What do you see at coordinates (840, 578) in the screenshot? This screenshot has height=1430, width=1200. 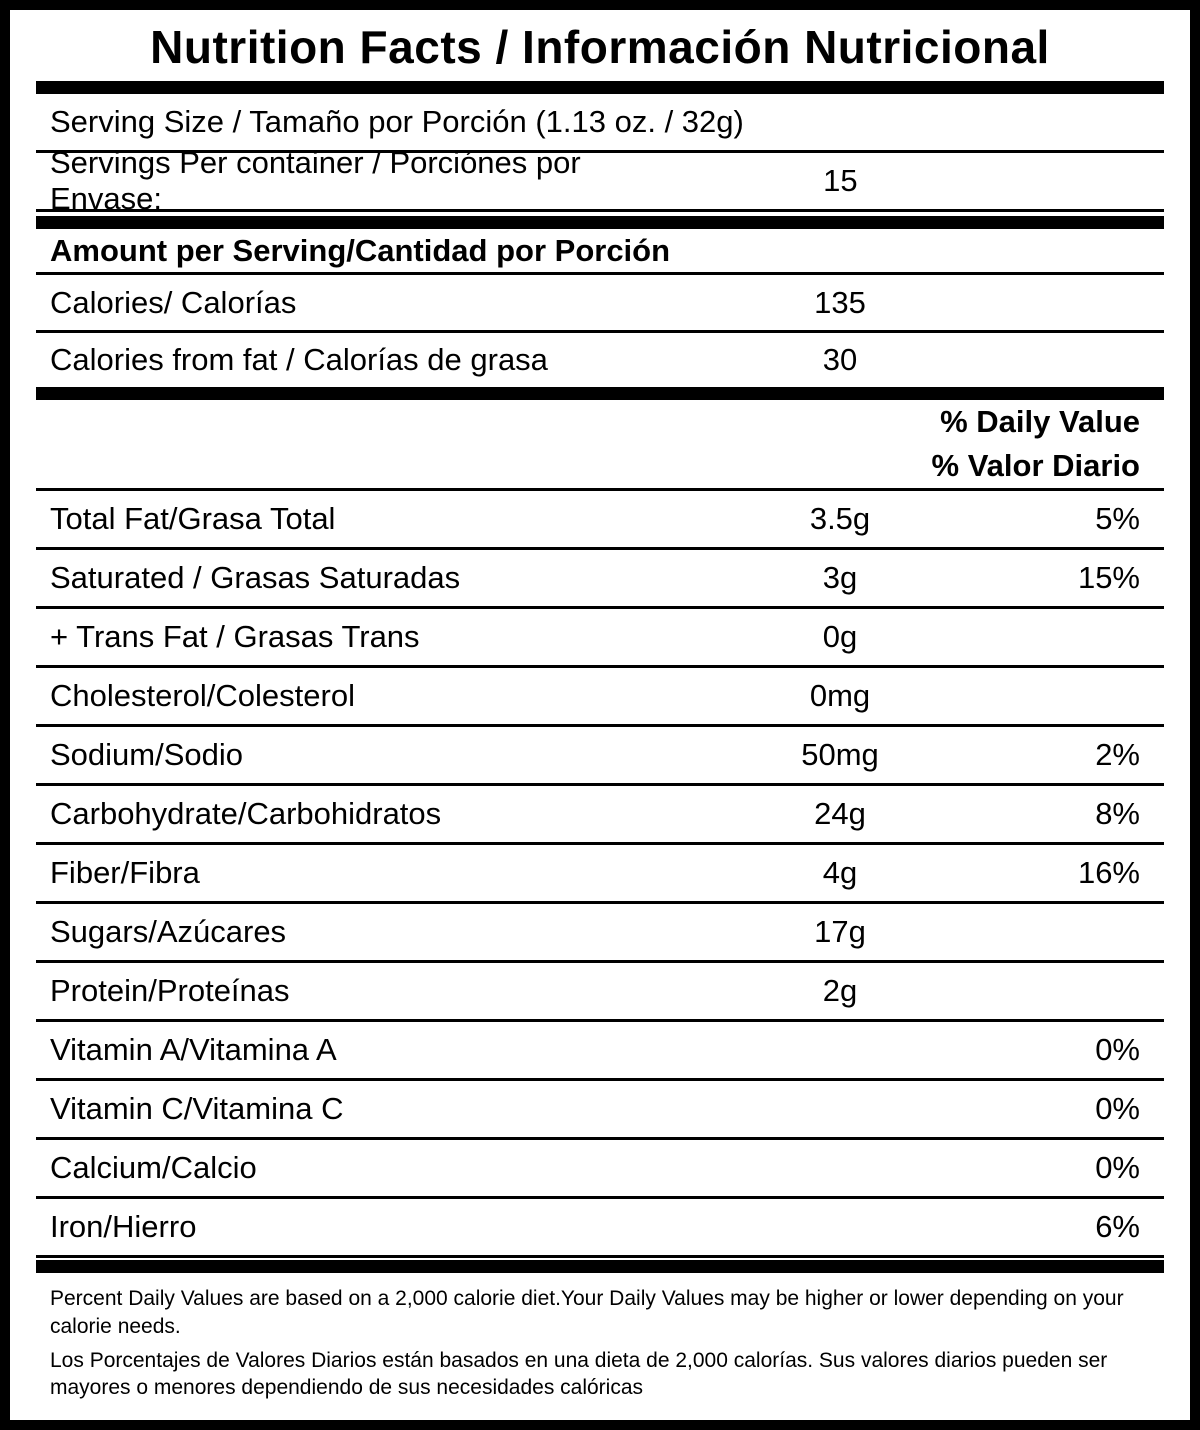 I see `nutrient-amount: 3g` at bounding box center [840, 578].